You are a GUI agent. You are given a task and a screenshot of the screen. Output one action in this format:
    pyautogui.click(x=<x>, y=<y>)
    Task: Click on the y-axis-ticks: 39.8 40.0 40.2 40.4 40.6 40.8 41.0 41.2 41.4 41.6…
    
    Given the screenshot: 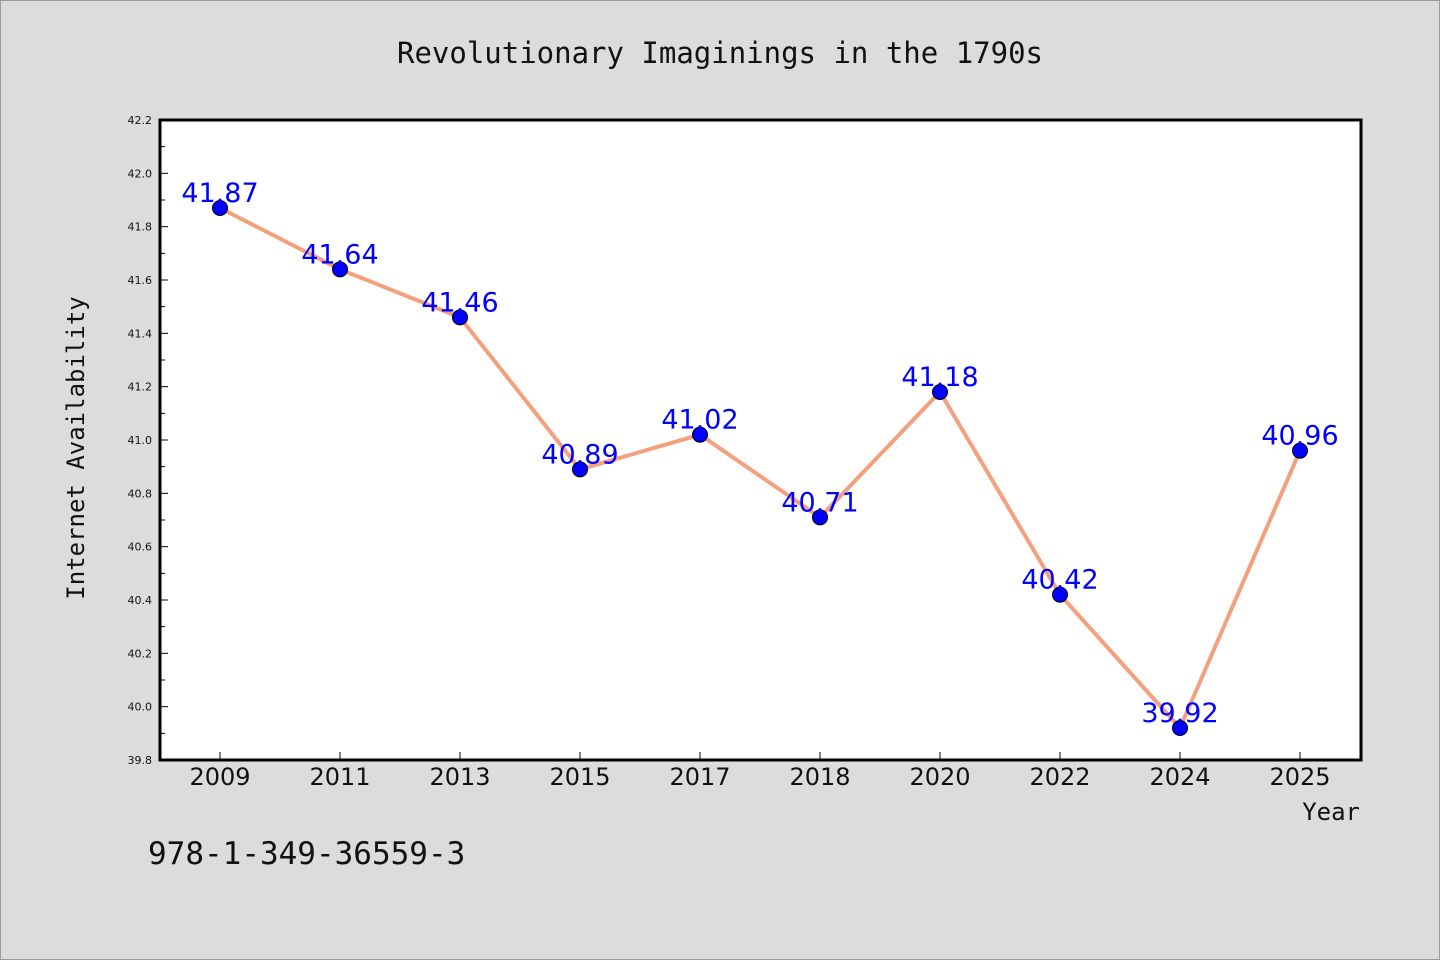 What is the action you would take?
    pyautogui.click(x=148, y=440)
    